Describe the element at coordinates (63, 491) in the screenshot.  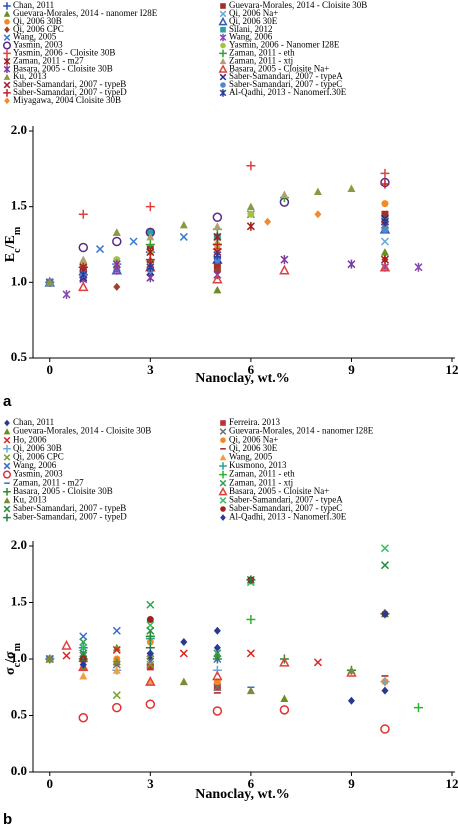
I see `legend-label: Basara, 2005 - Cloisite 30B` at that location.